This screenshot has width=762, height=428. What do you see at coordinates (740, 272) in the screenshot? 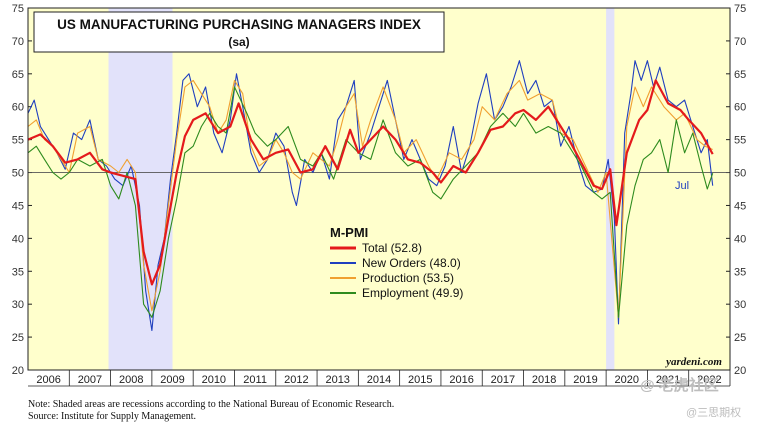
I see `y-tick-label-right: 35` at bounding box center [740, 272].